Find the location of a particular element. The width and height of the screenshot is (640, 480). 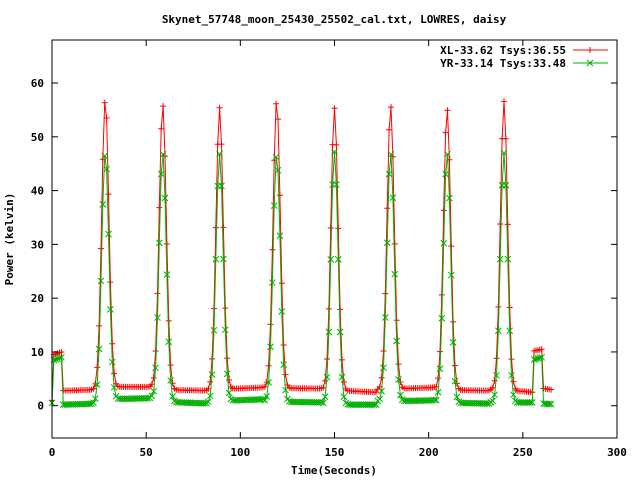

y-tick-label: 20 is located at coordinates (37, 298).